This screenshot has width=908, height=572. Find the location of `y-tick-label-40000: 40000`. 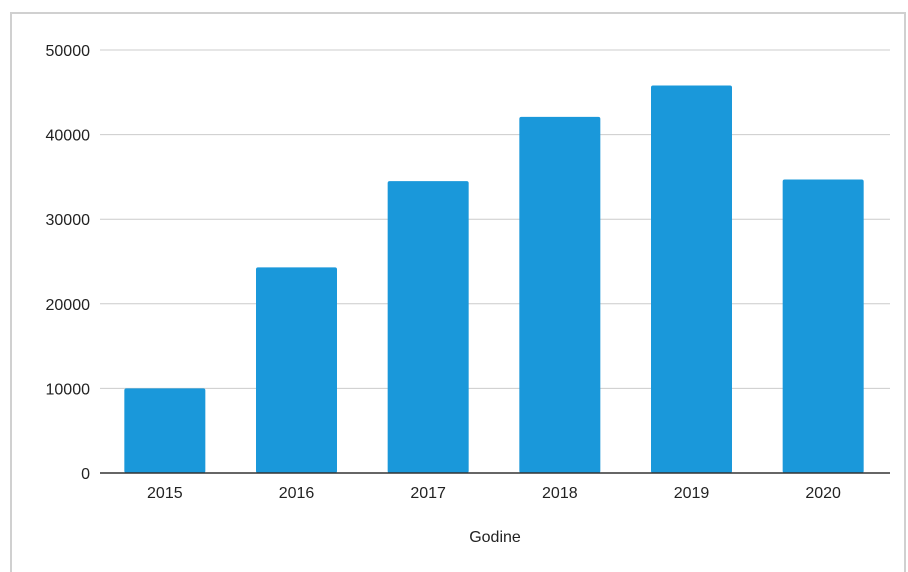

y-tick-label-40000: 40000 is located at coordinates (68, 136).